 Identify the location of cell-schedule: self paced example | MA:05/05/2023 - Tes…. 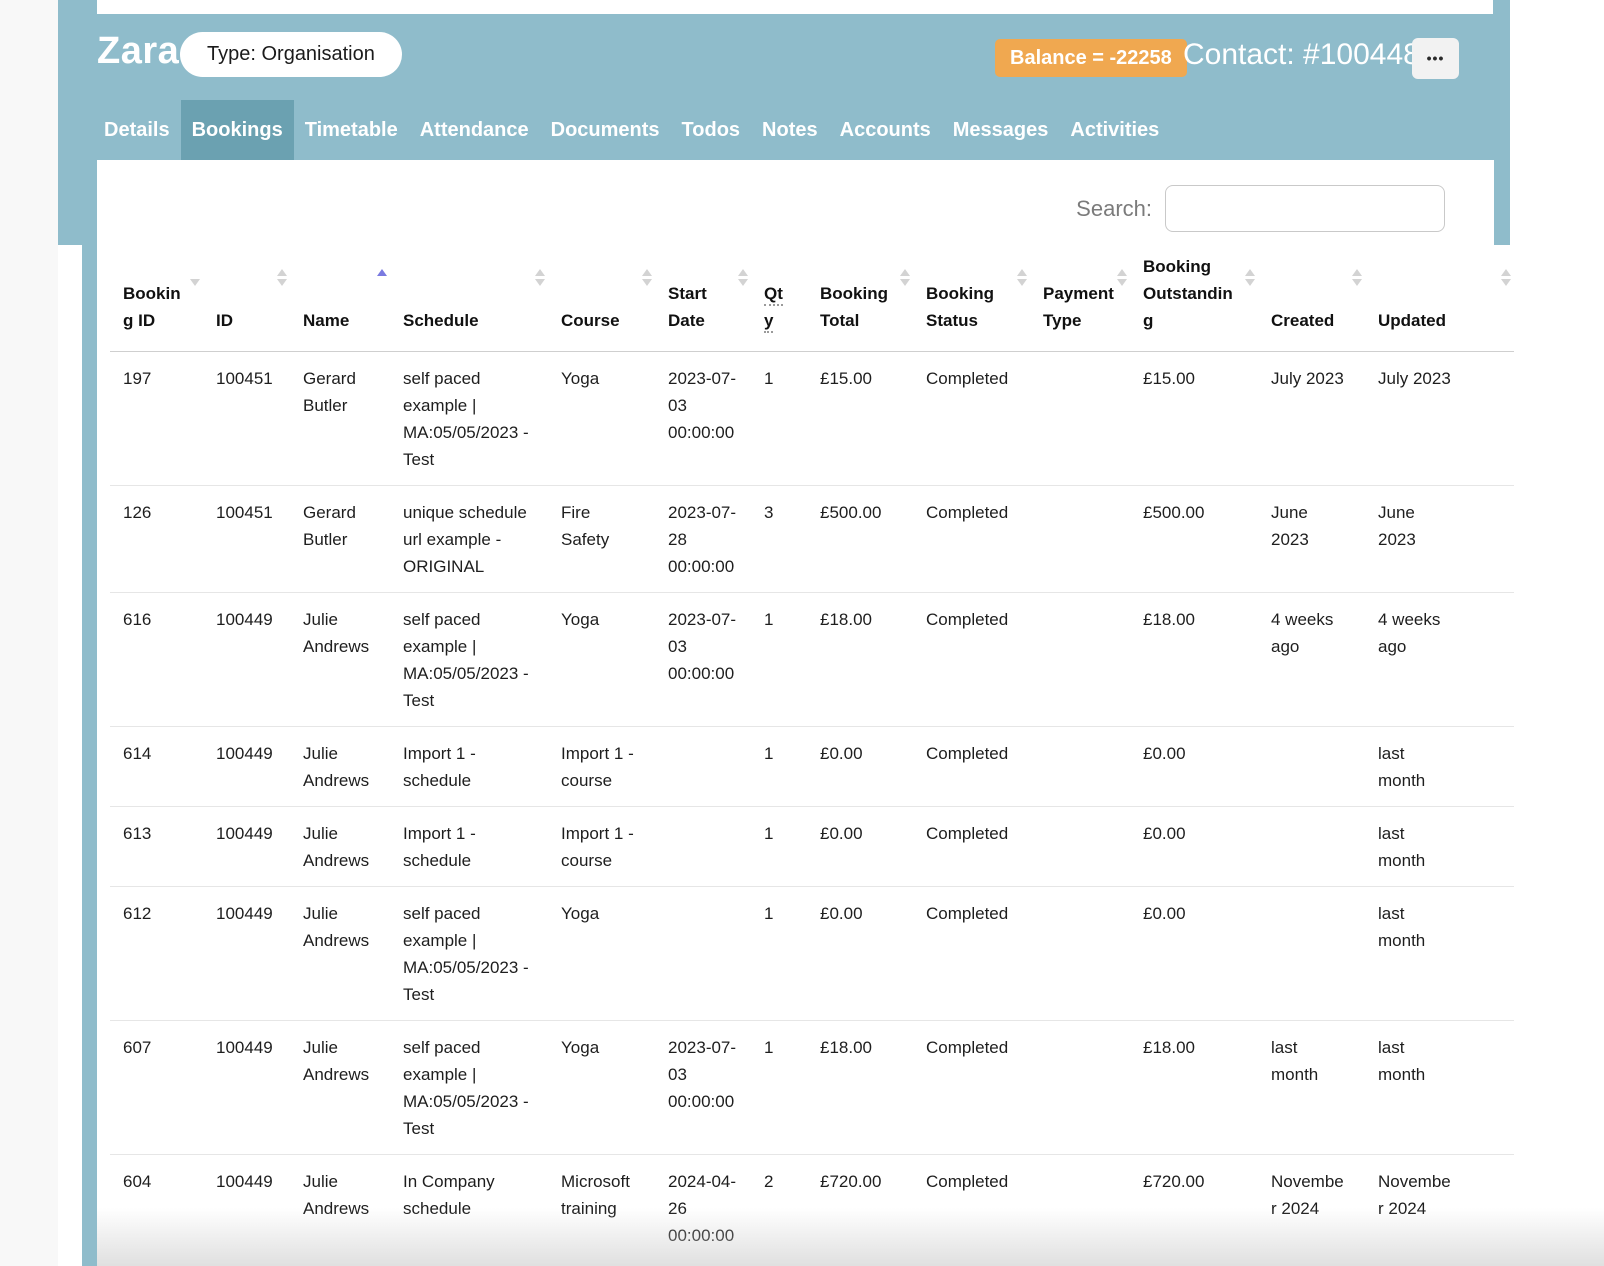
(466, 419).